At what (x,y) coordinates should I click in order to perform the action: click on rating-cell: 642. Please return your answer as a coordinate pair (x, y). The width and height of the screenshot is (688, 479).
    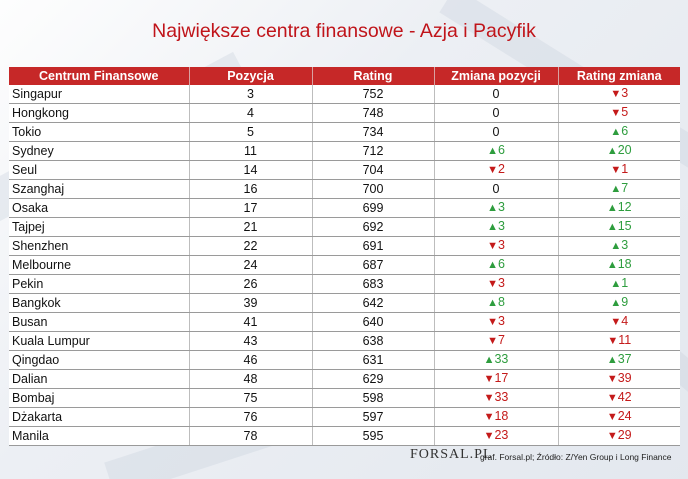
    Looking at the image, I should click on (373, 303).